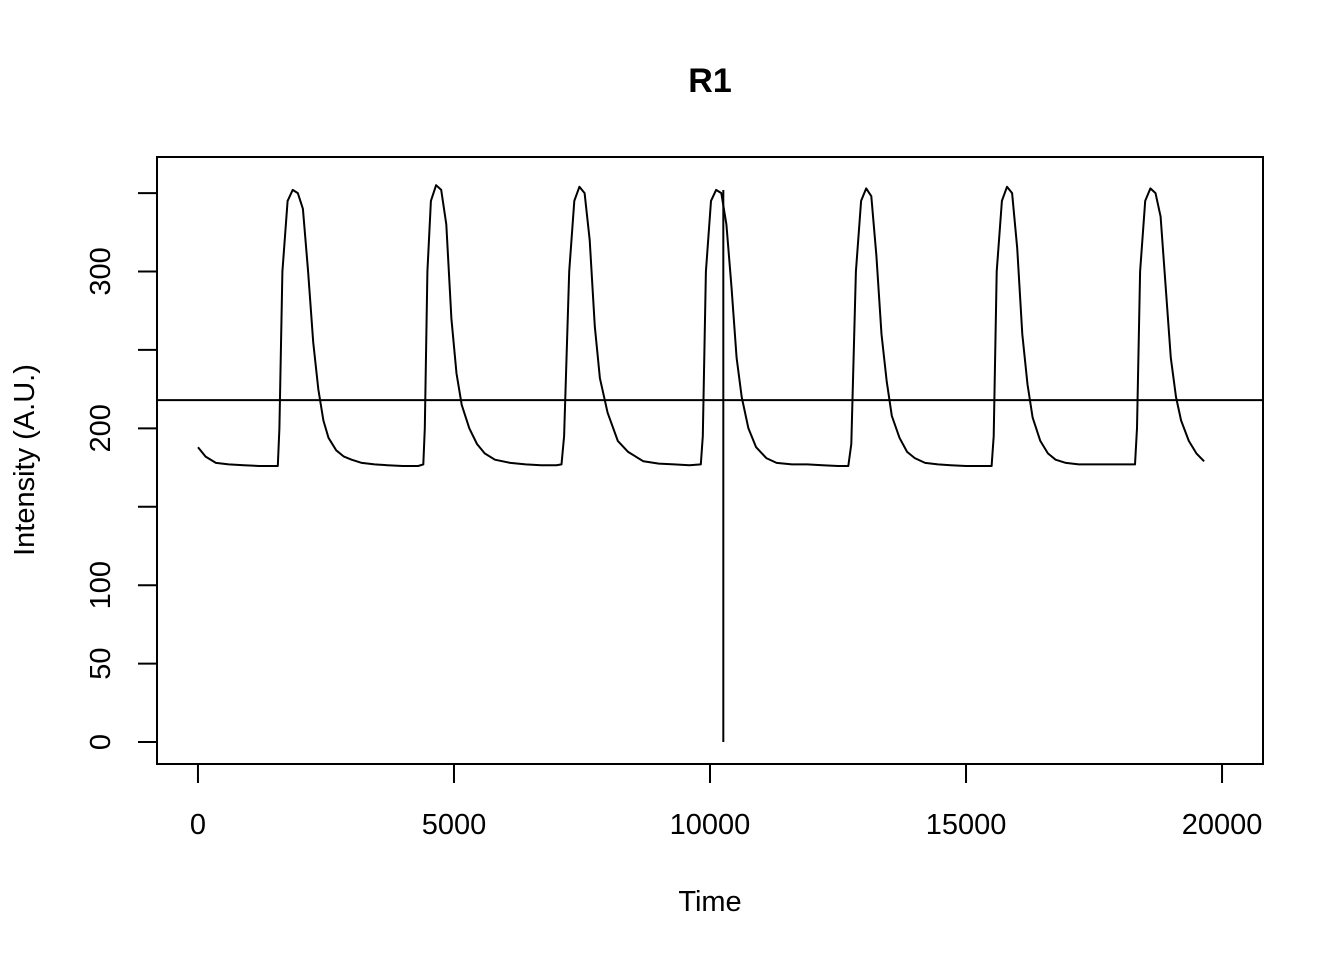 This screenshot has height=960, width=1344. I want to click on x-tick-label: 10000, so click(710, 825).